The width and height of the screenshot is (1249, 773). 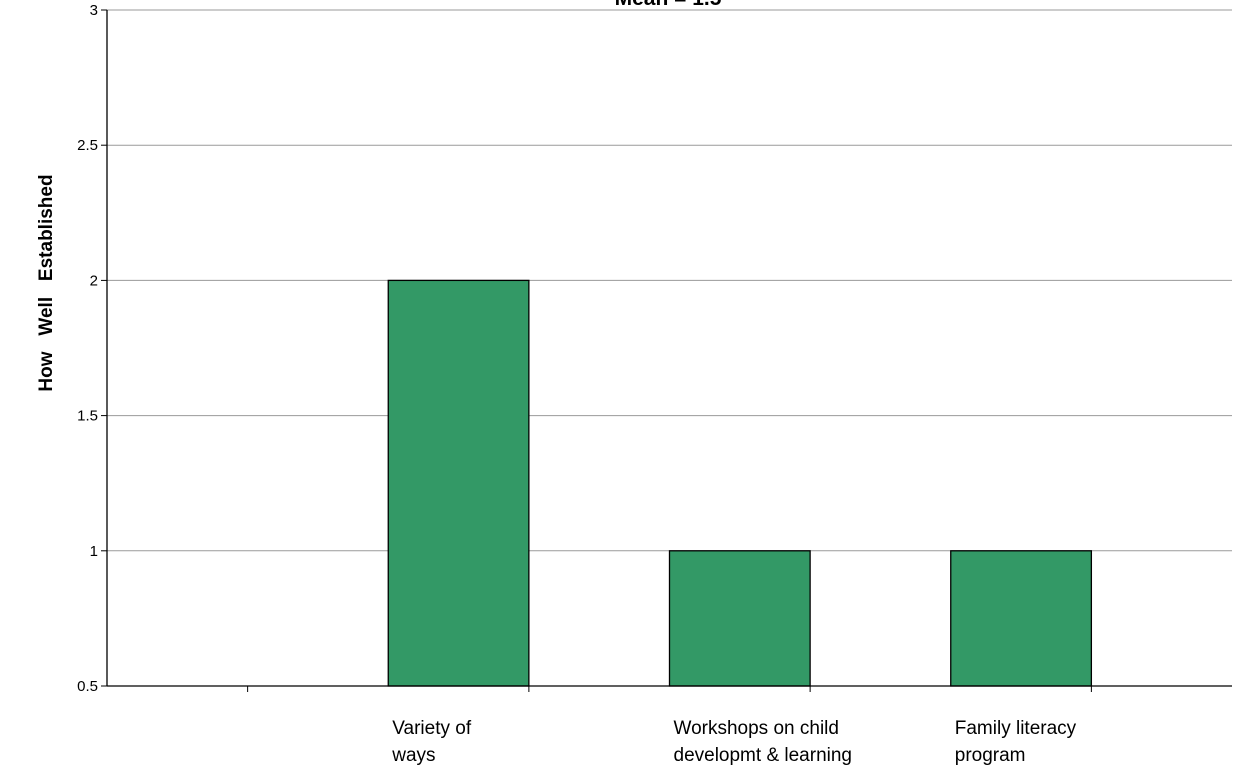 What do you see at coordinates (87, 145) in the screenshot?
I see `y-tick-label: 2.5` at bounding box center [87, 145].